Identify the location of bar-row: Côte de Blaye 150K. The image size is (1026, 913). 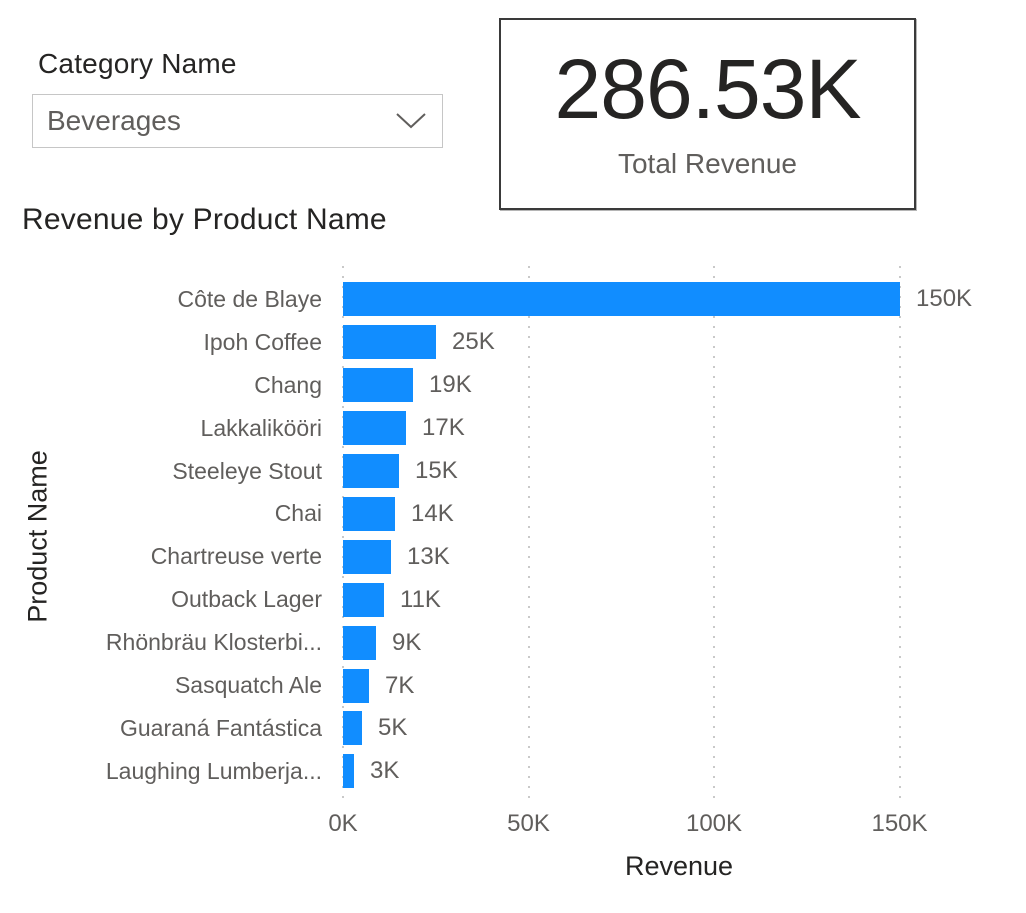
(513, 299).